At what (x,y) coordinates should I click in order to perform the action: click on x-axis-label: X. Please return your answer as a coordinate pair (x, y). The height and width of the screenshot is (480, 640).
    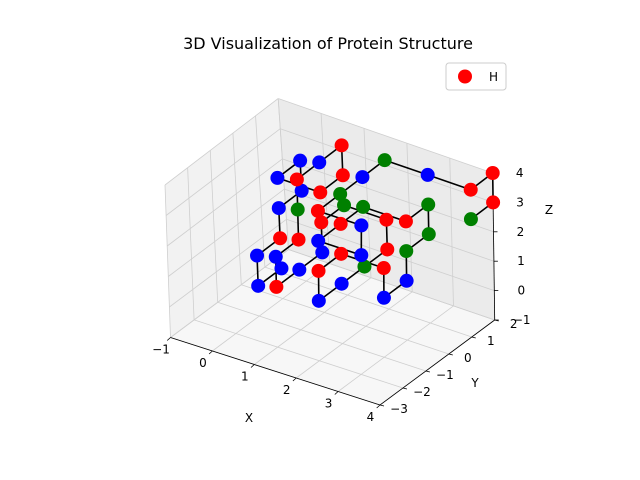
    Looking at the image, I should click on (249, 418).